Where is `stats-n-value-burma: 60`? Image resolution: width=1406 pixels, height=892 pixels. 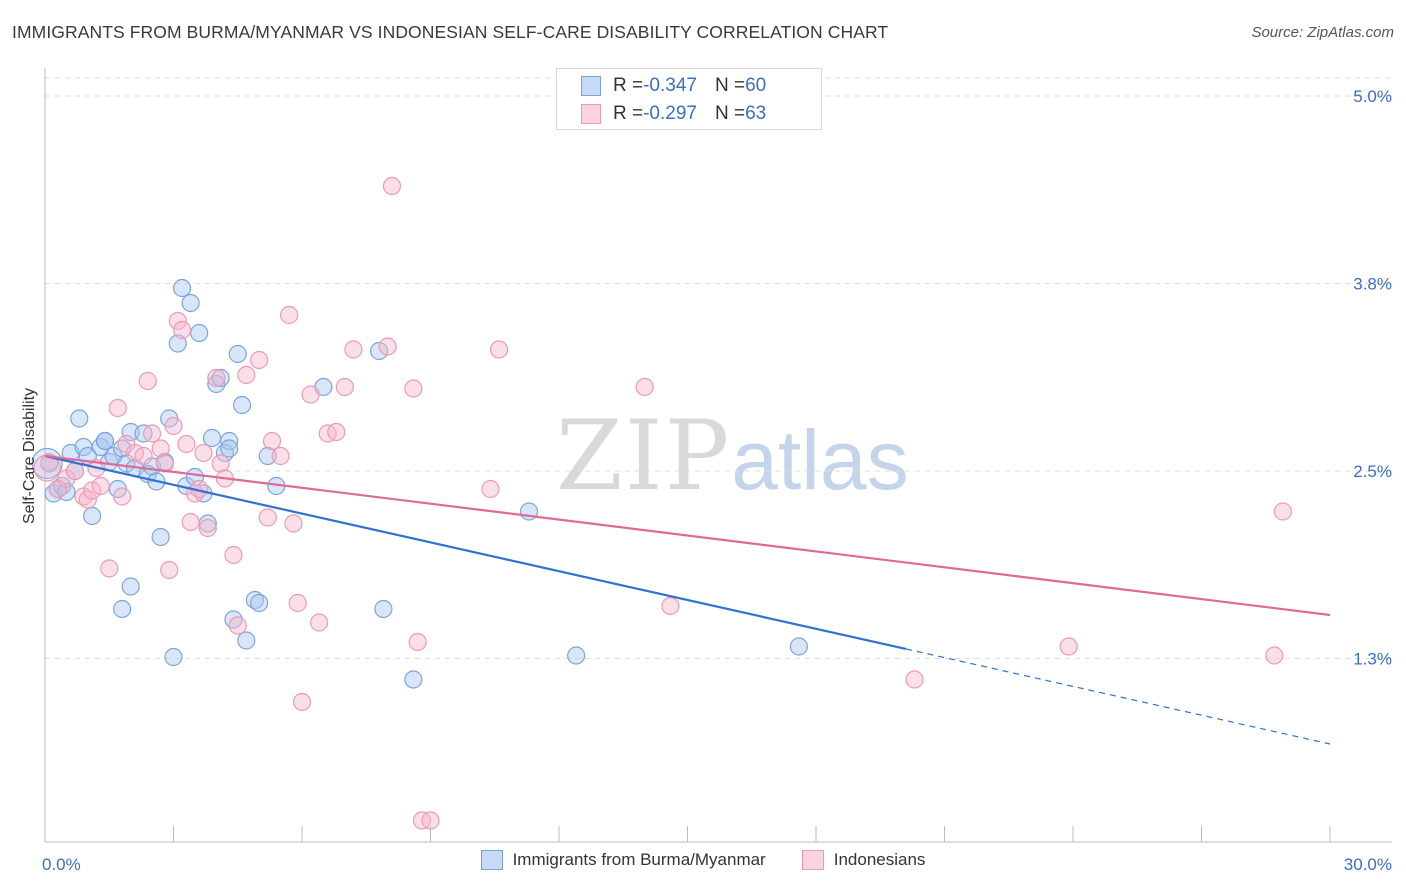 stats-n-value-burma: 60 is located at coordinates (756, 85).